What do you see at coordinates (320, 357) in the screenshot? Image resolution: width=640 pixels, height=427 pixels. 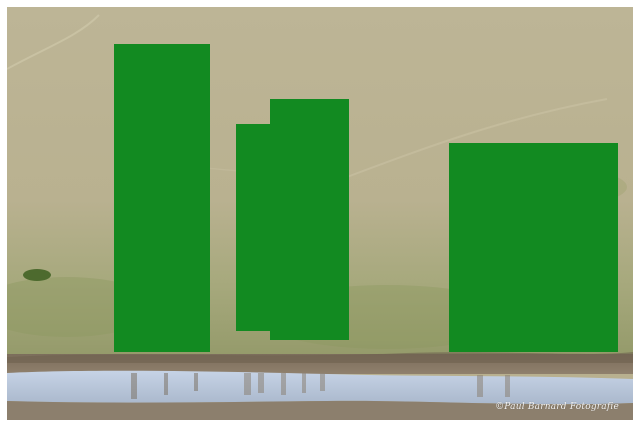 I see `bank-edge` at bounding box center [320, 357].